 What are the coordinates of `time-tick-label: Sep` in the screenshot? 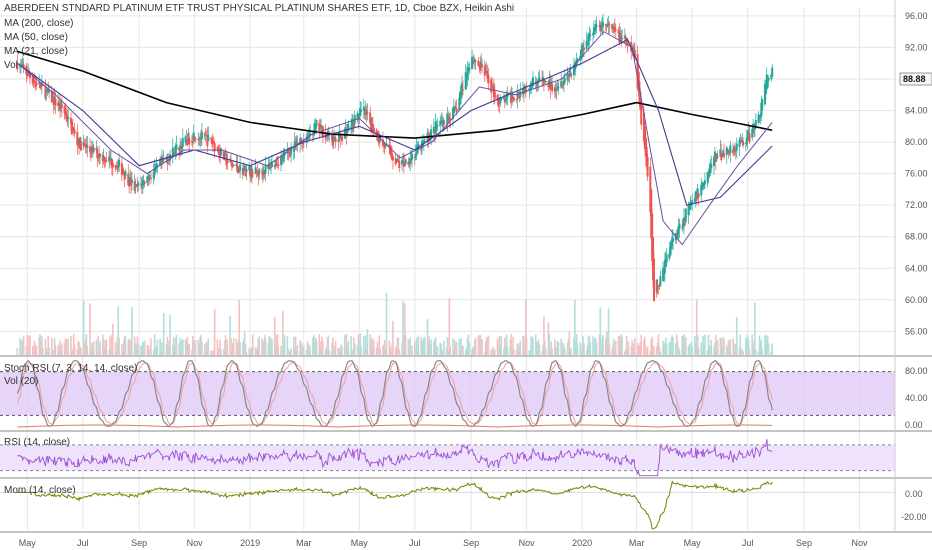 It's located at (471, 543).